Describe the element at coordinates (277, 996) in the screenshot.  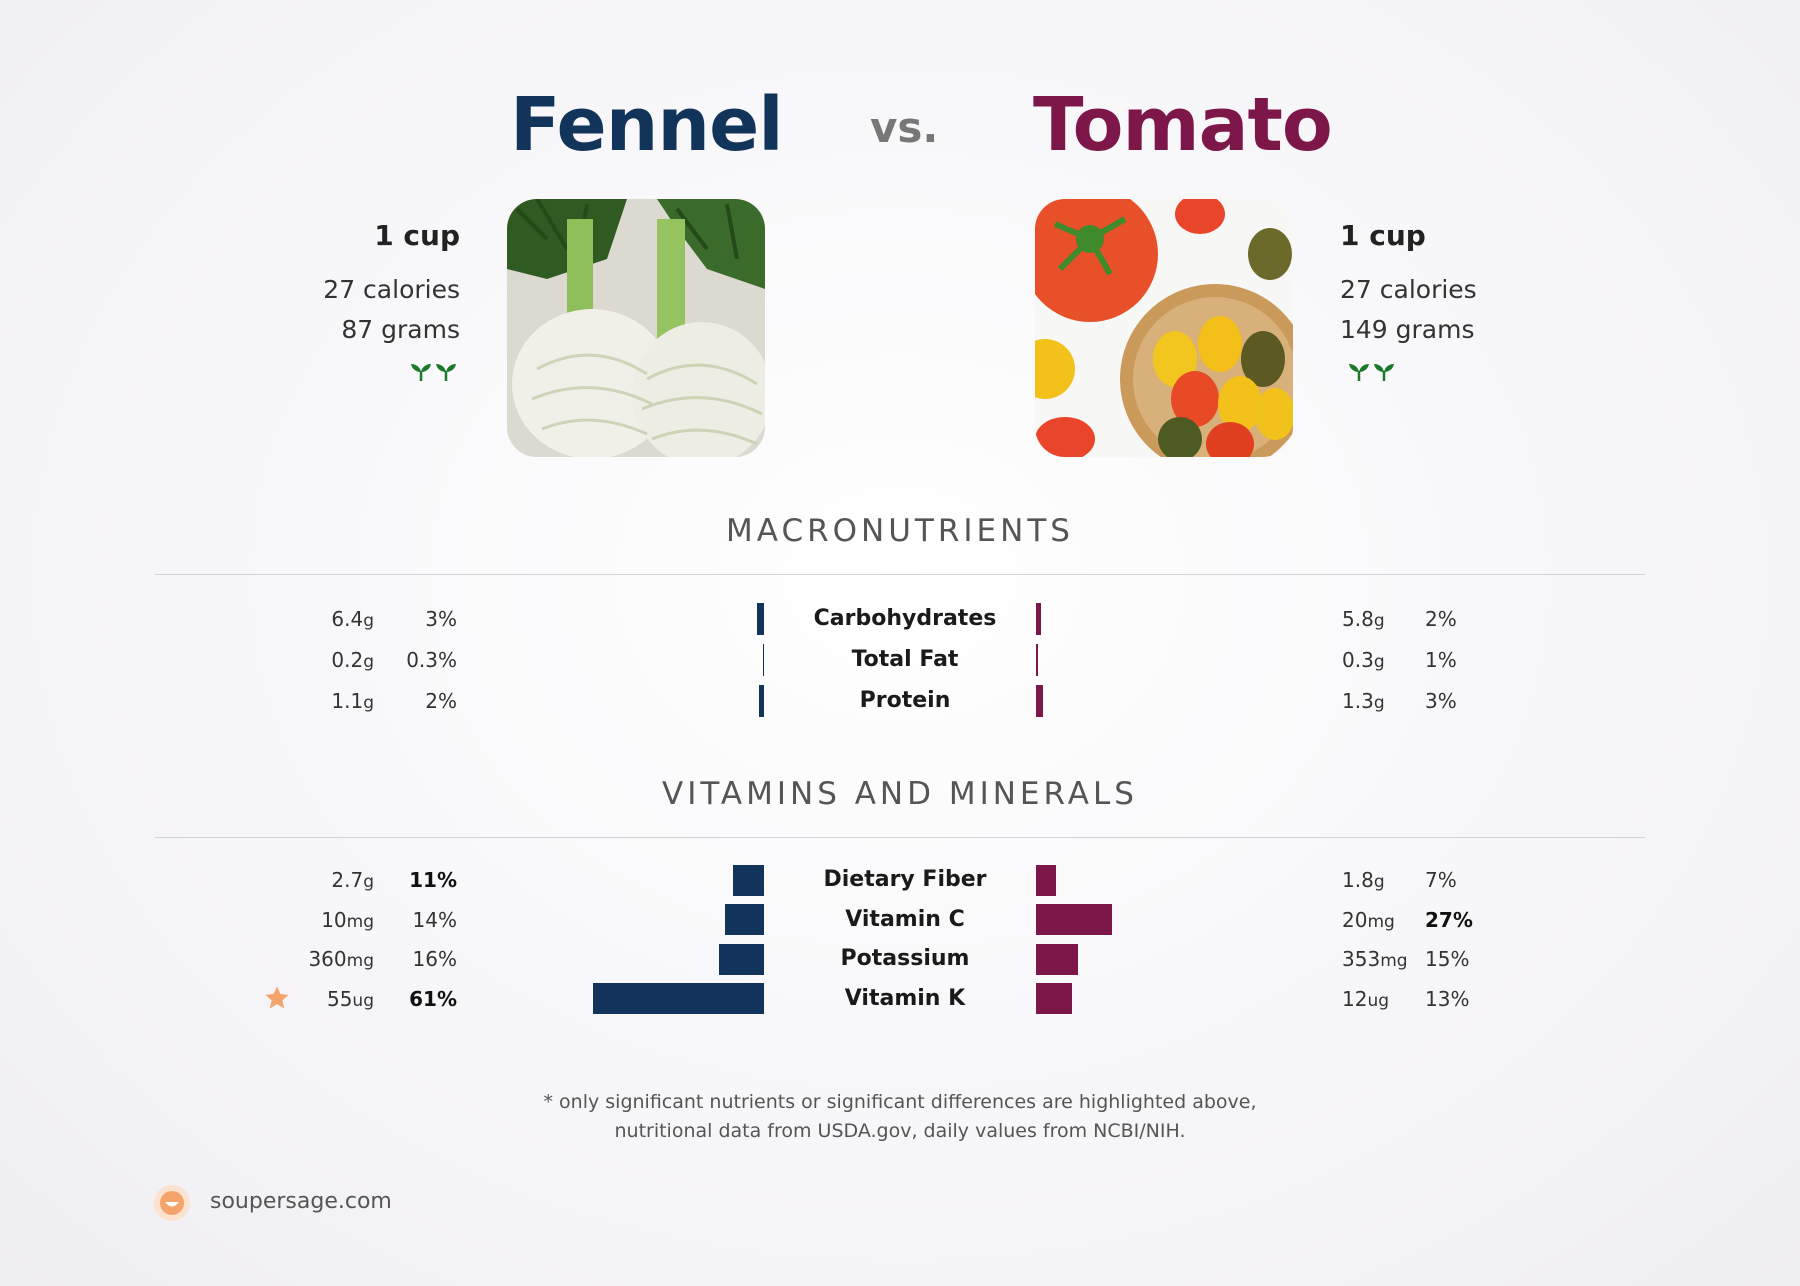
I see `star-icon` at that location.